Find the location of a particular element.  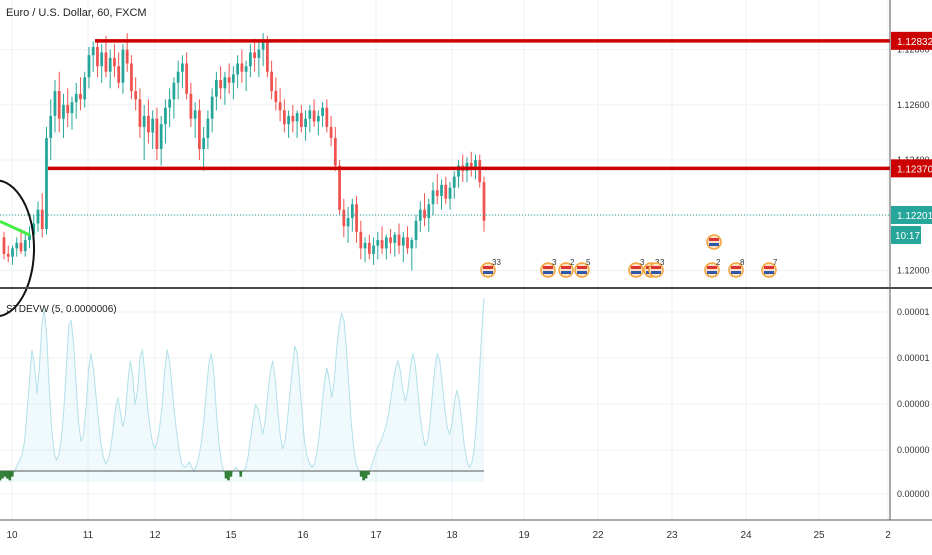

event-icon: 2 is located at coordinates (566, 268).